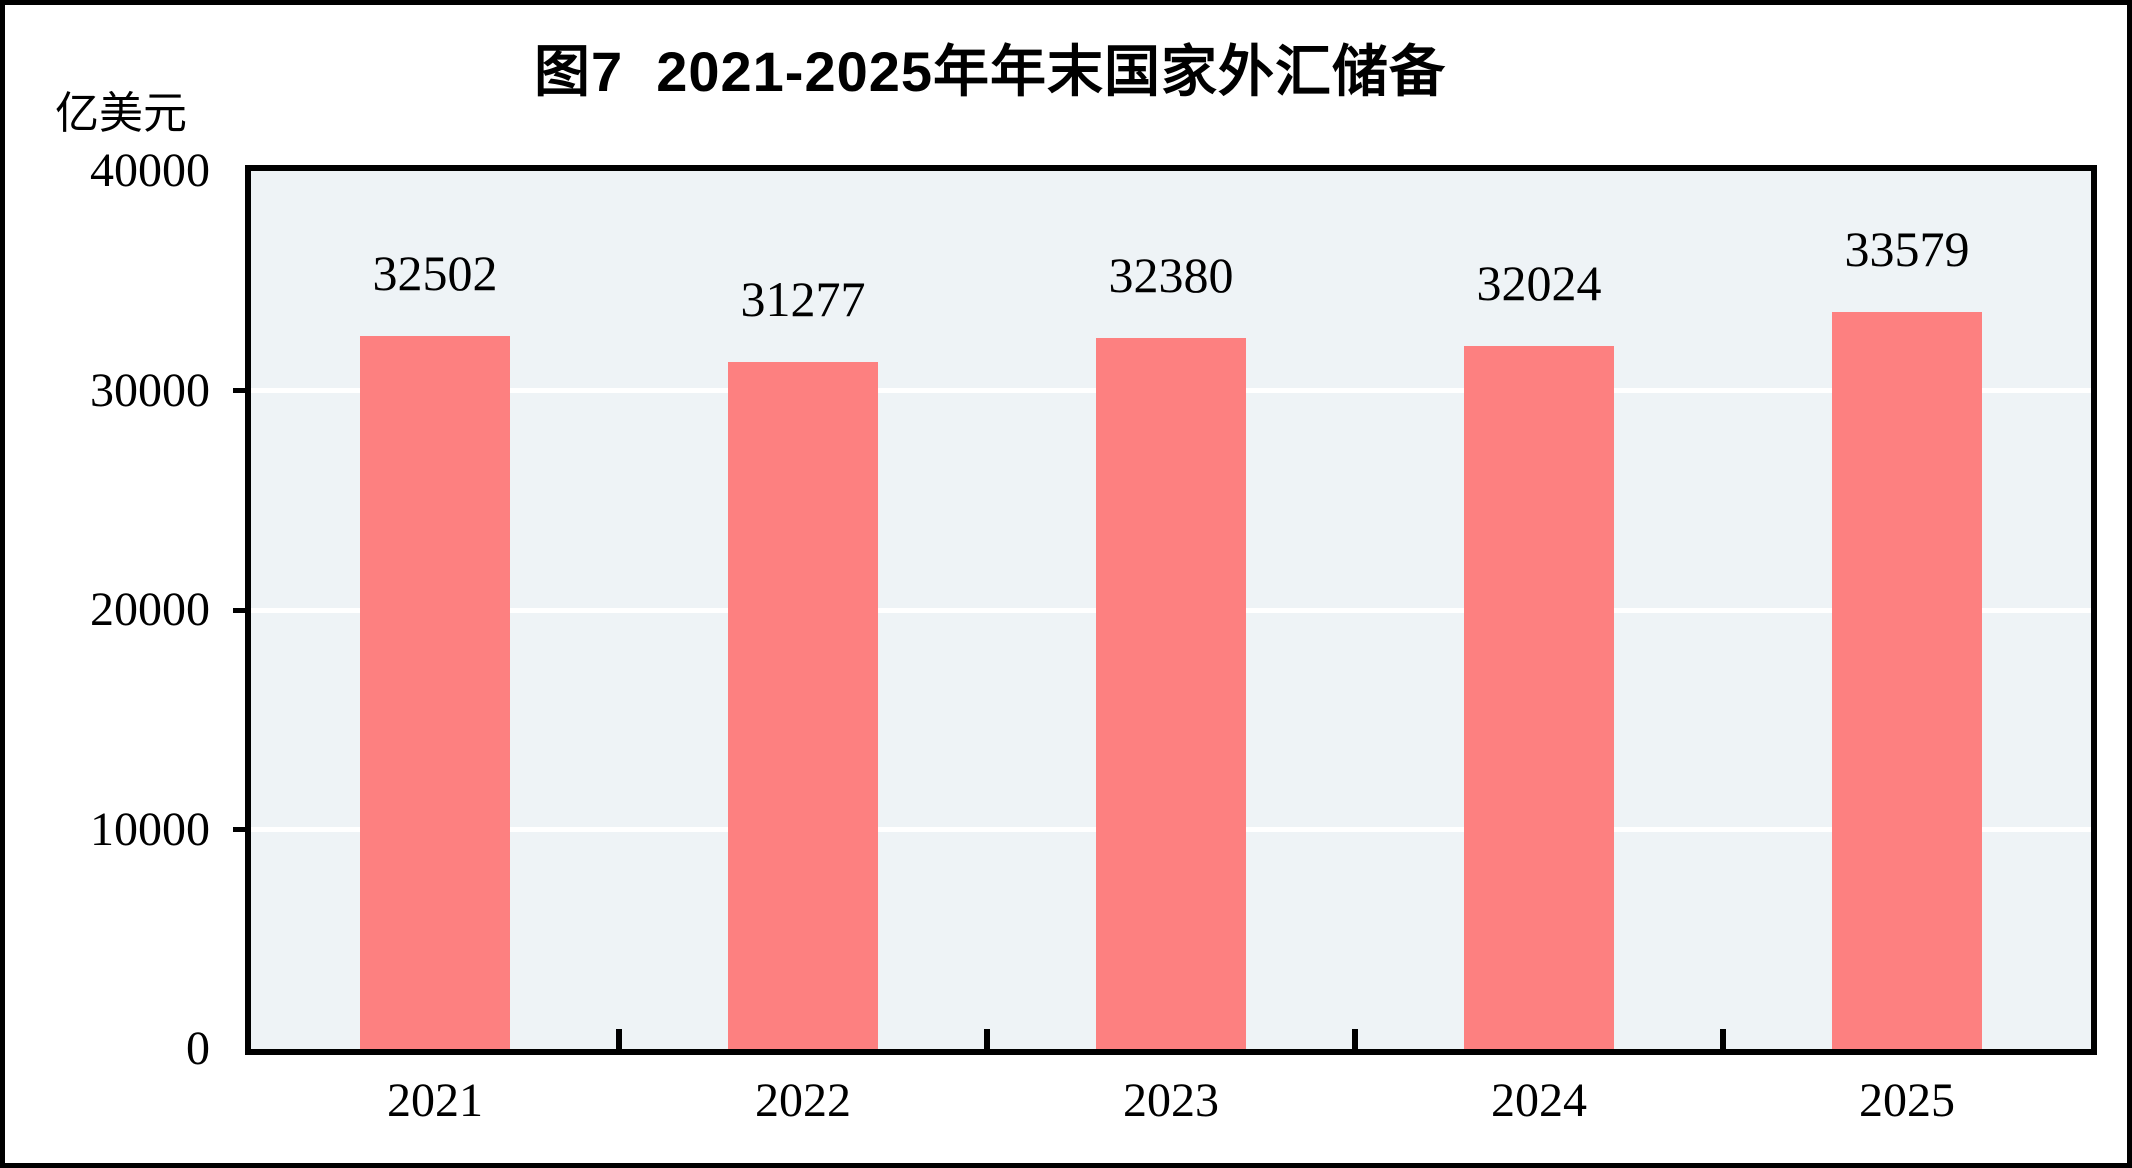 The height and width of the screenshot is (1168, 2132). I want to click on bar-column-2022: 31277, so click(803, 610).